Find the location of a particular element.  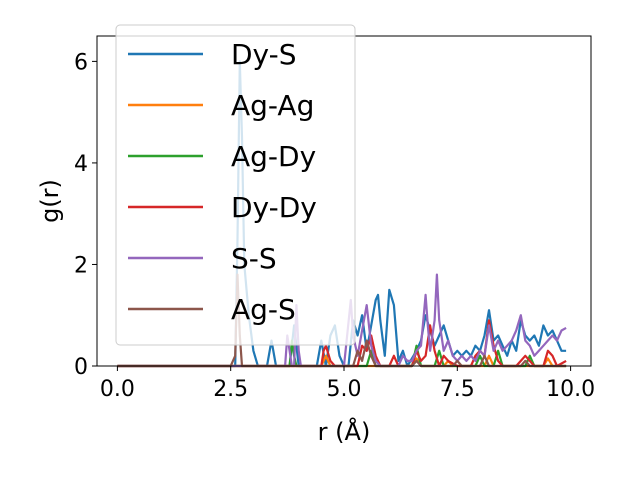

x-tick-label: 5.0 is located at coordinates (344, 389).